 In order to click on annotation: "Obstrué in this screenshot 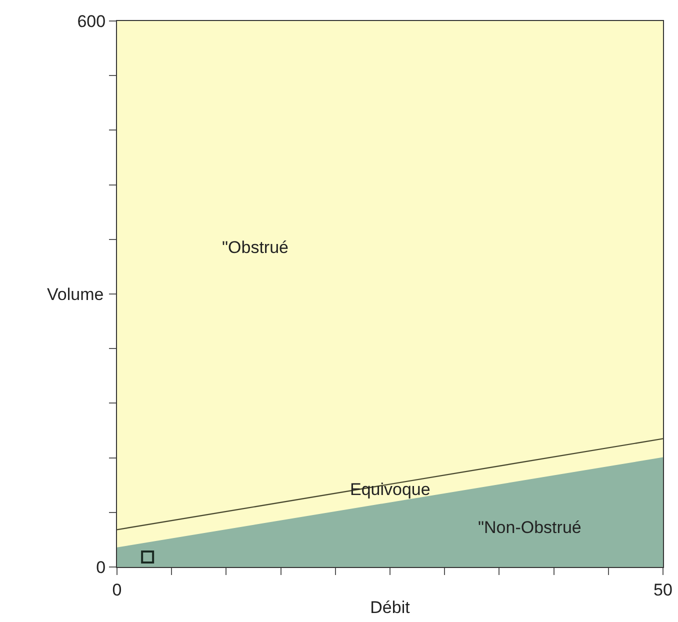, I will do `click(255, 247)`.